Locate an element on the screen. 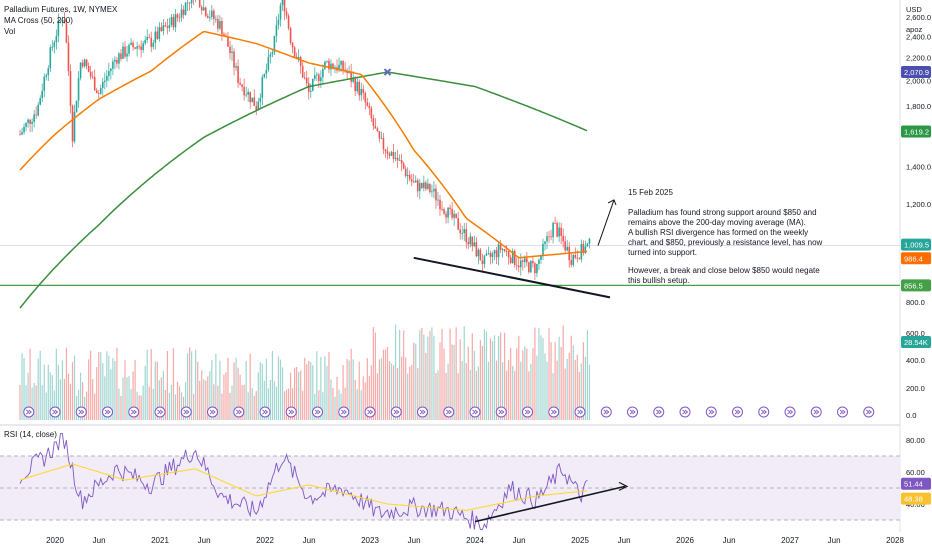 The image size is (932, 555). rsi-arrowhead is located at coordinates (623, 486).